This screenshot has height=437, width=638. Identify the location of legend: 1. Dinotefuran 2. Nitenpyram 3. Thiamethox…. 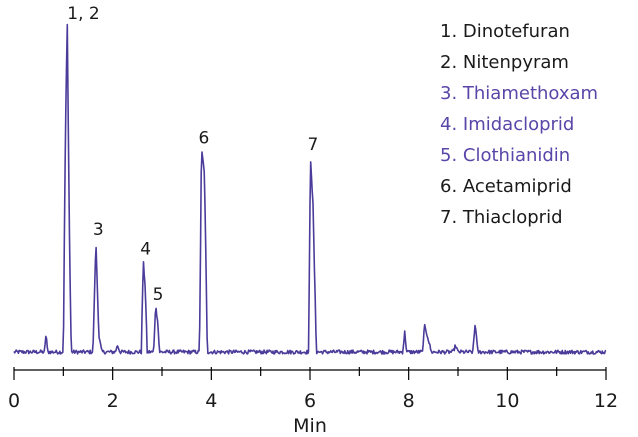
(519, 124).